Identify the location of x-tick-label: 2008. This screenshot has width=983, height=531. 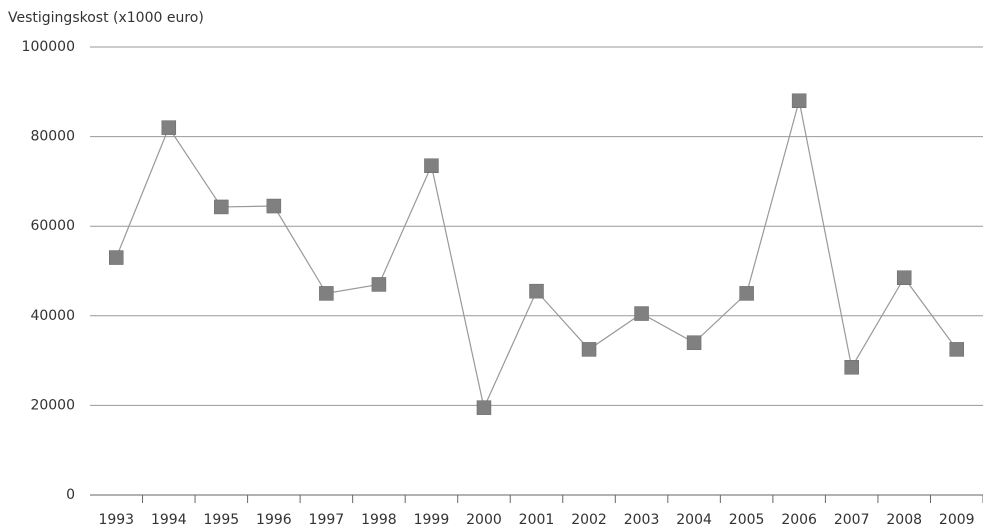
(904, 520).